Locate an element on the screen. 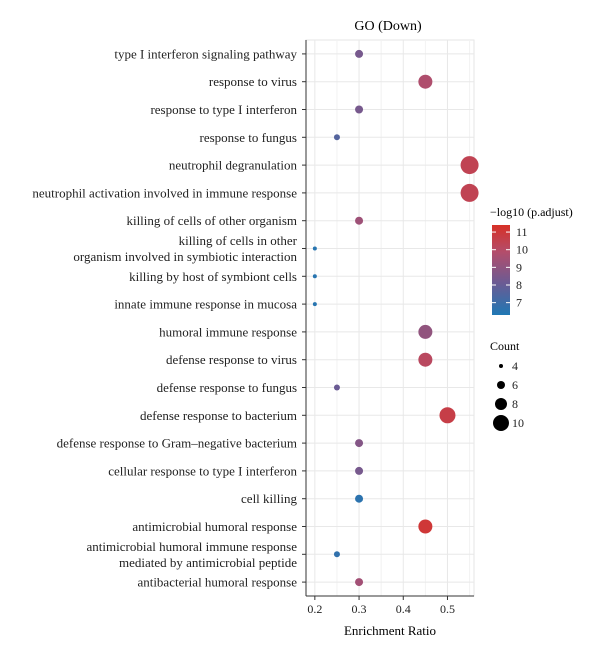  x-tick-label: 0.2 is located at coordinates (314, 609).